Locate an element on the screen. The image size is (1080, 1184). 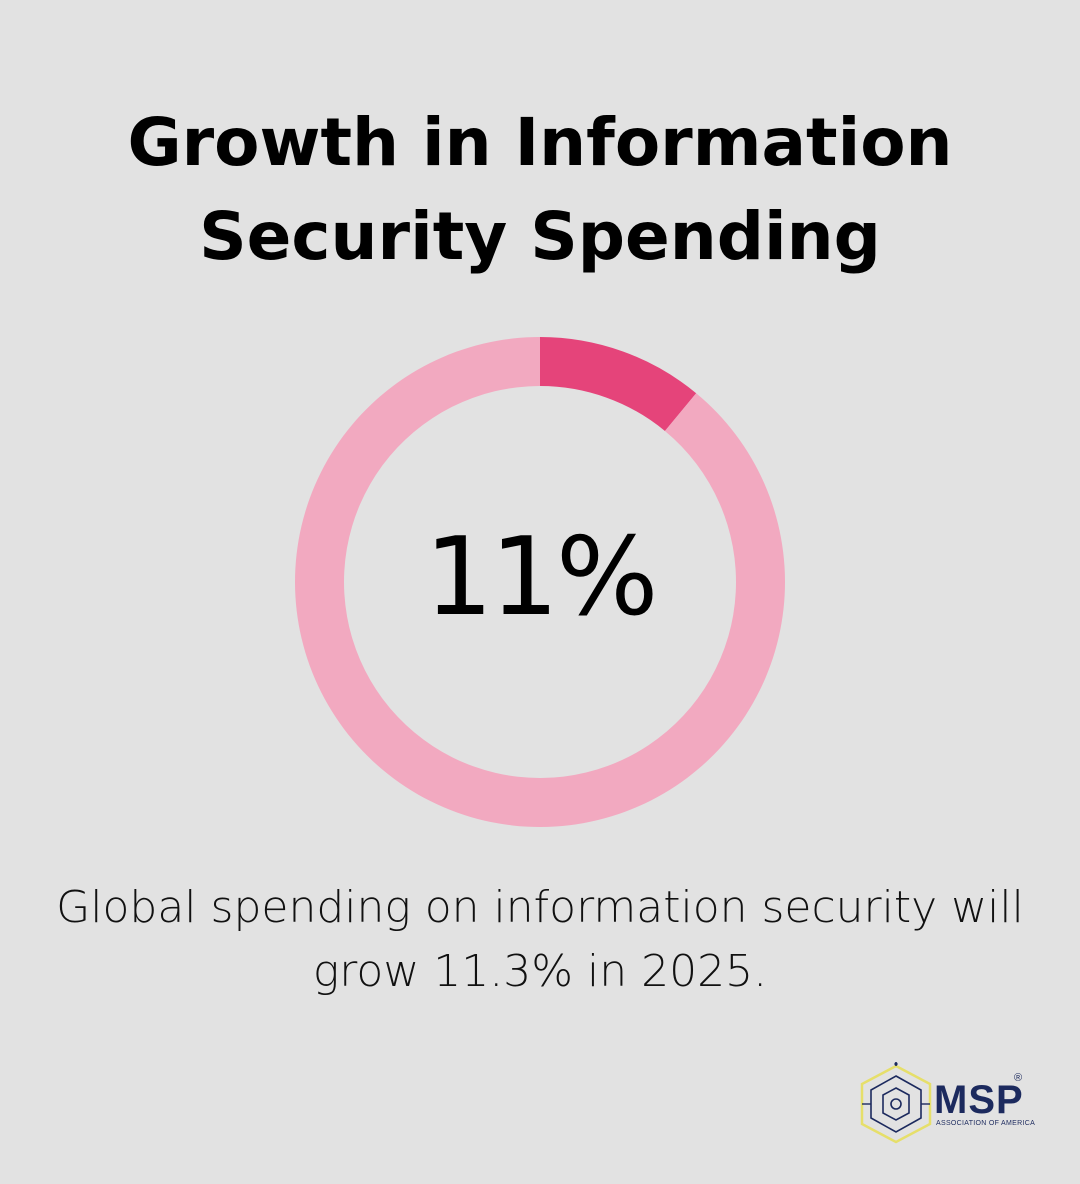
caption-line-2: grow 11.3% in 2025. is located at coordinates (540, 971).